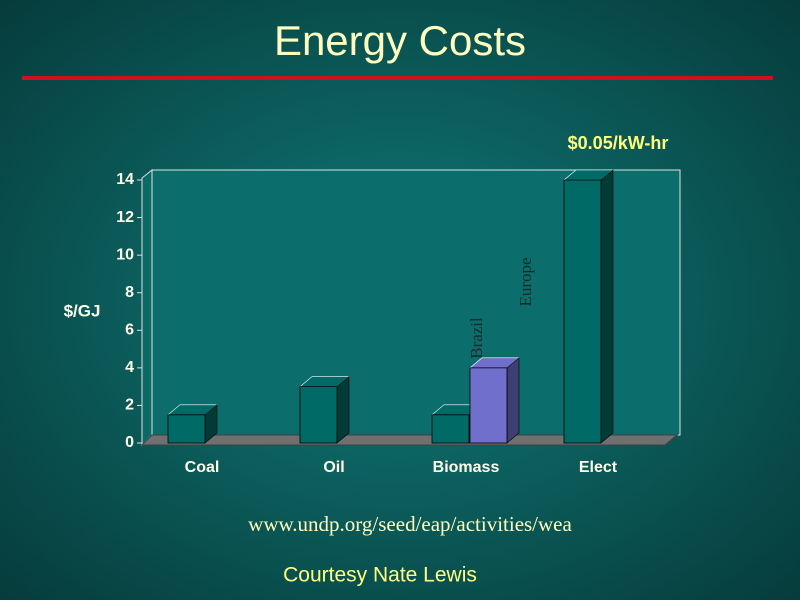 The height and width of the screenshot is (600, 800). Describe the element at coordinates (333, 467) in the screenshot. I see `x-tick-label: Oil` at that location.